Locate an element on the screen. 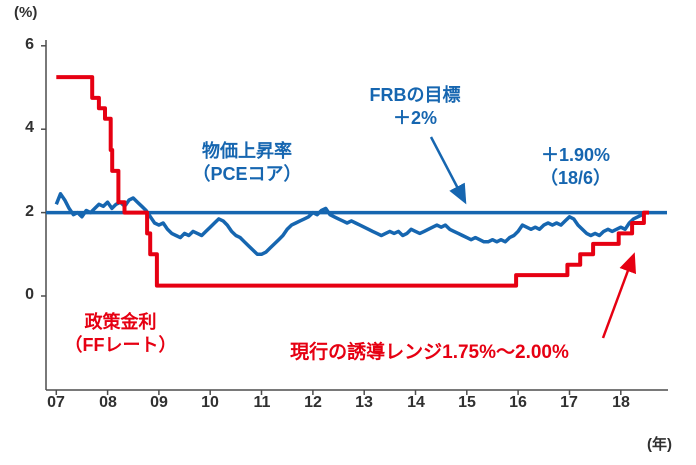 The width and height of the screenshot is (696, 465). frb-target-arrow is located at coordinates (448, 170).